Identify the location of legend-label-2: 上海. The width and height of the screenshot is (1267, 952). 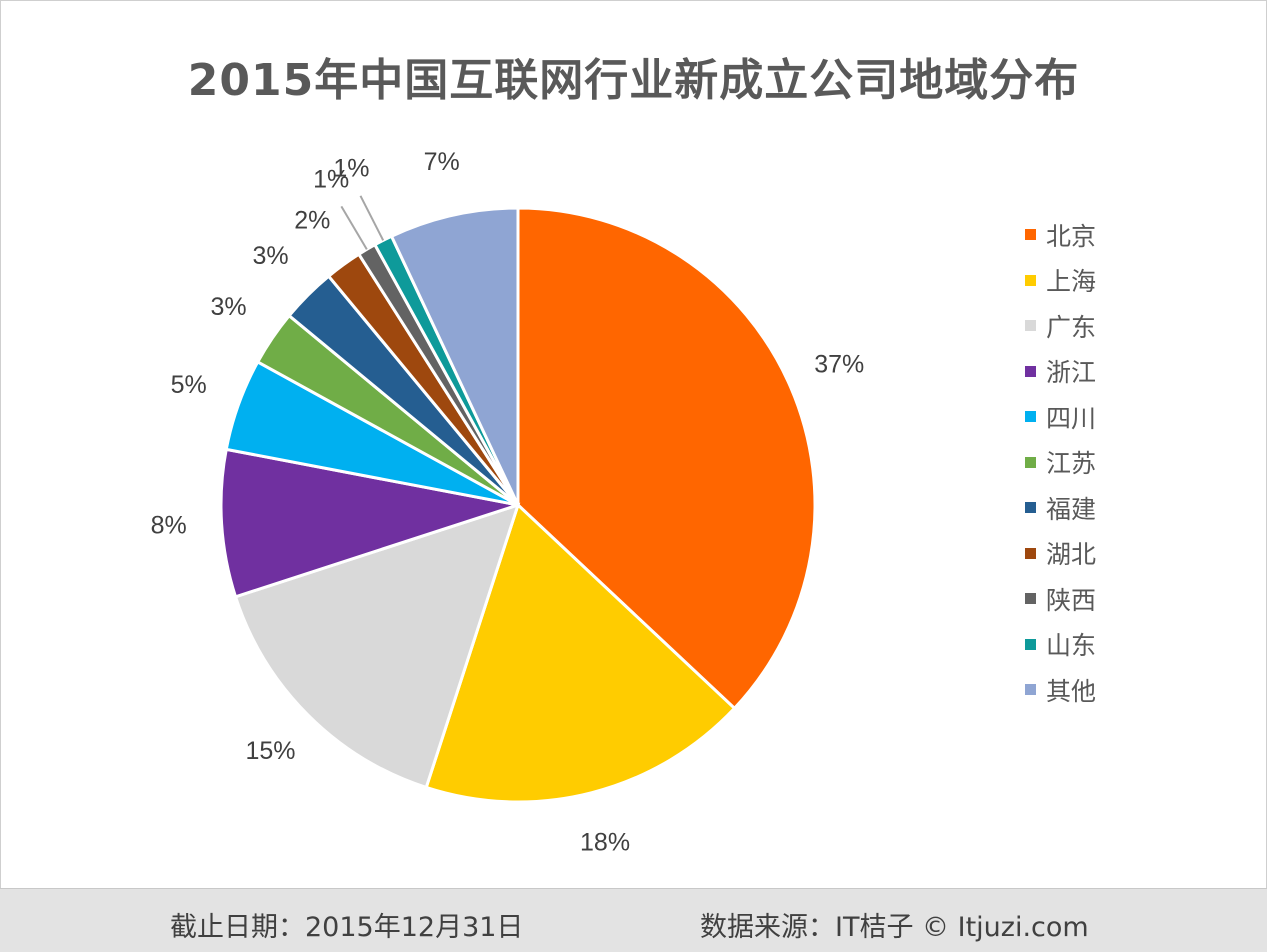
(1071, 282).